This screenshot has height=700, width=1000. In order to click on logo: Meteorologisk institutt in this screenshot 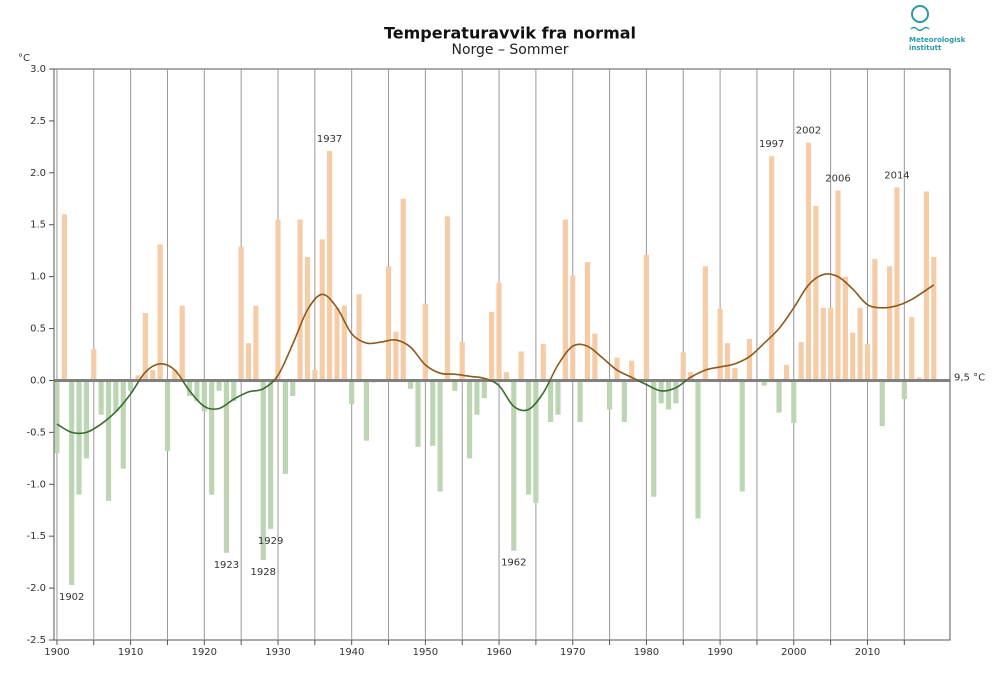, I will do `click(937, 28)`.